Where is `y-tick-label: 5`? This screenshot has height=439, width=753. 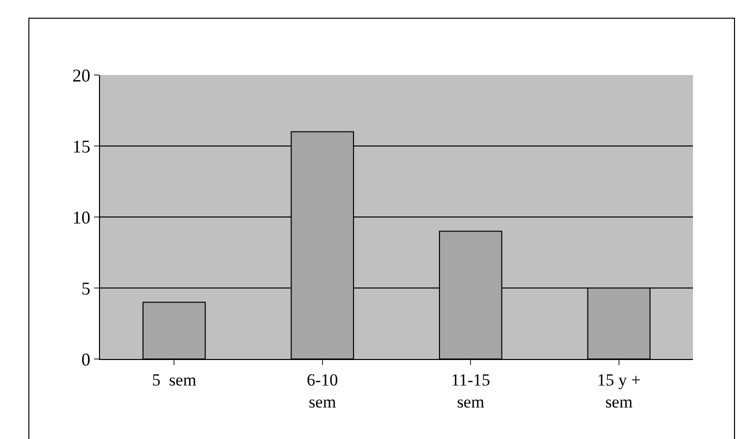 y-tick-label: 5 is located at coordinates (85, 288).